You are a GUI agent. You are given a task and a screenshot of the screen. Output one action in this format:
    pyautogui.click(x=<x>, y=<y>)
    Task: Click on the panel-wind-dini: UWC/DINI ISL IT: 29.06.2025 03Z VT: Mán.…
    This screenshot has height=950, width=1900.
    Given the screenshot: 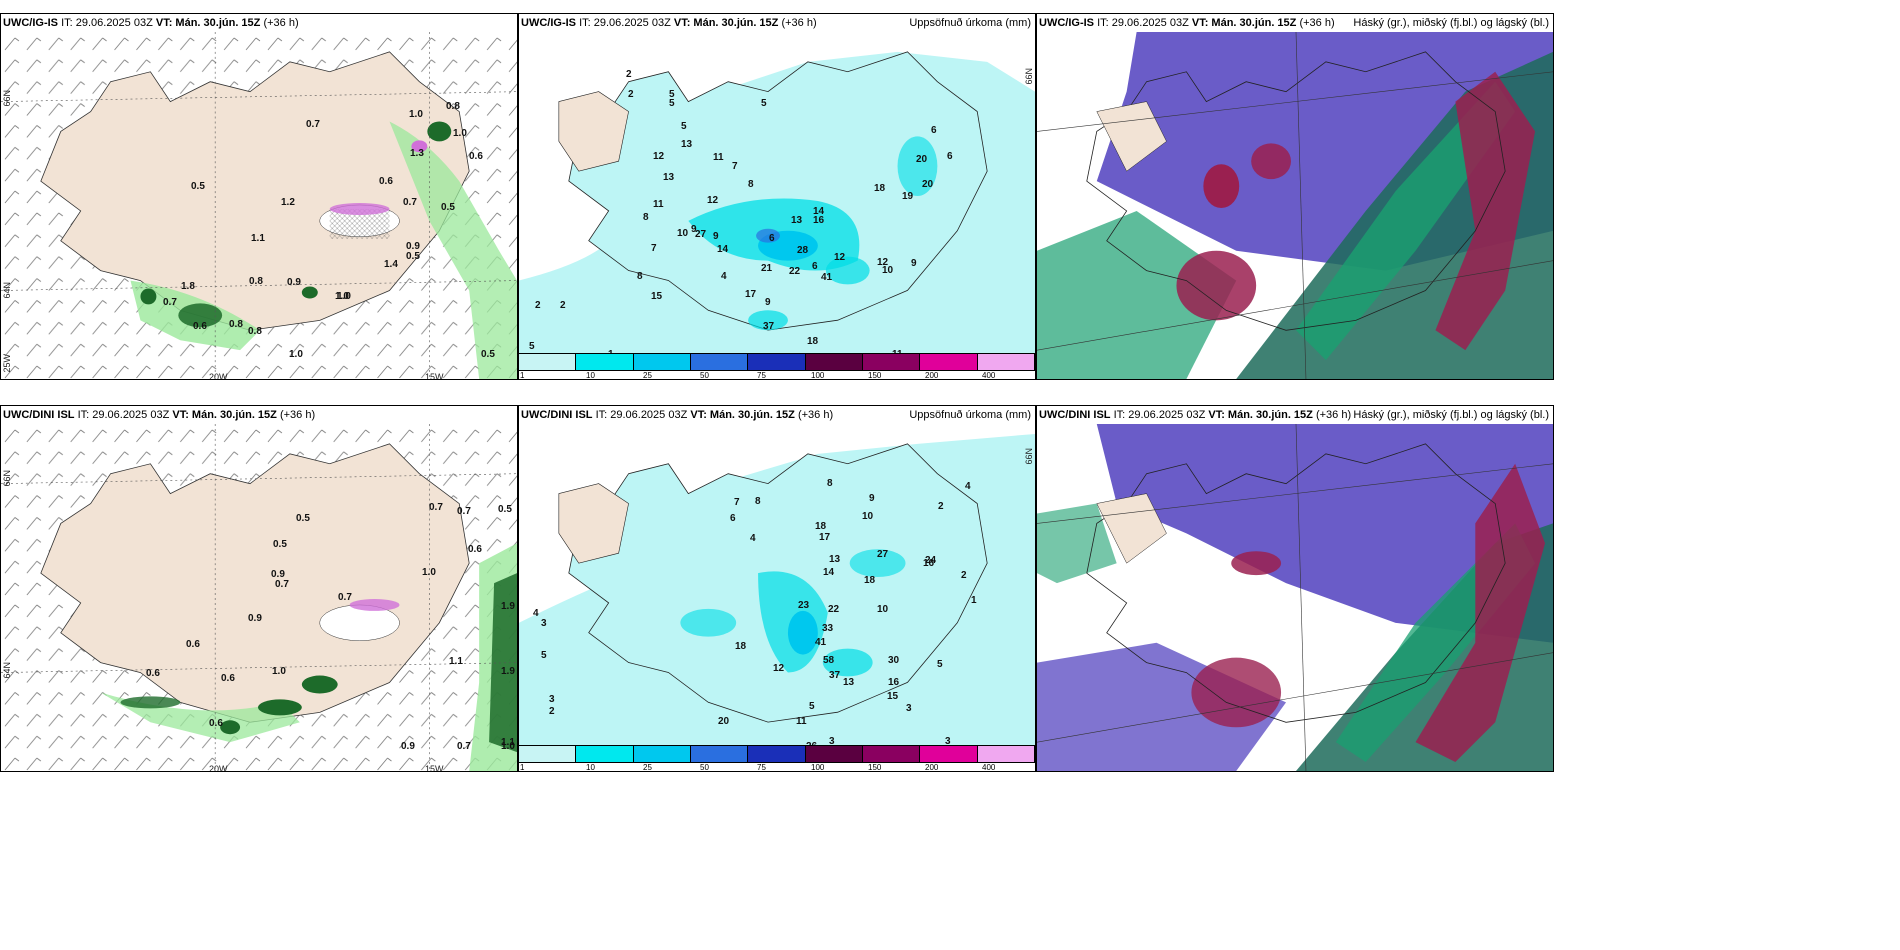 What is the action you would take?
    pyautogui.click(x=259, y=588)
    